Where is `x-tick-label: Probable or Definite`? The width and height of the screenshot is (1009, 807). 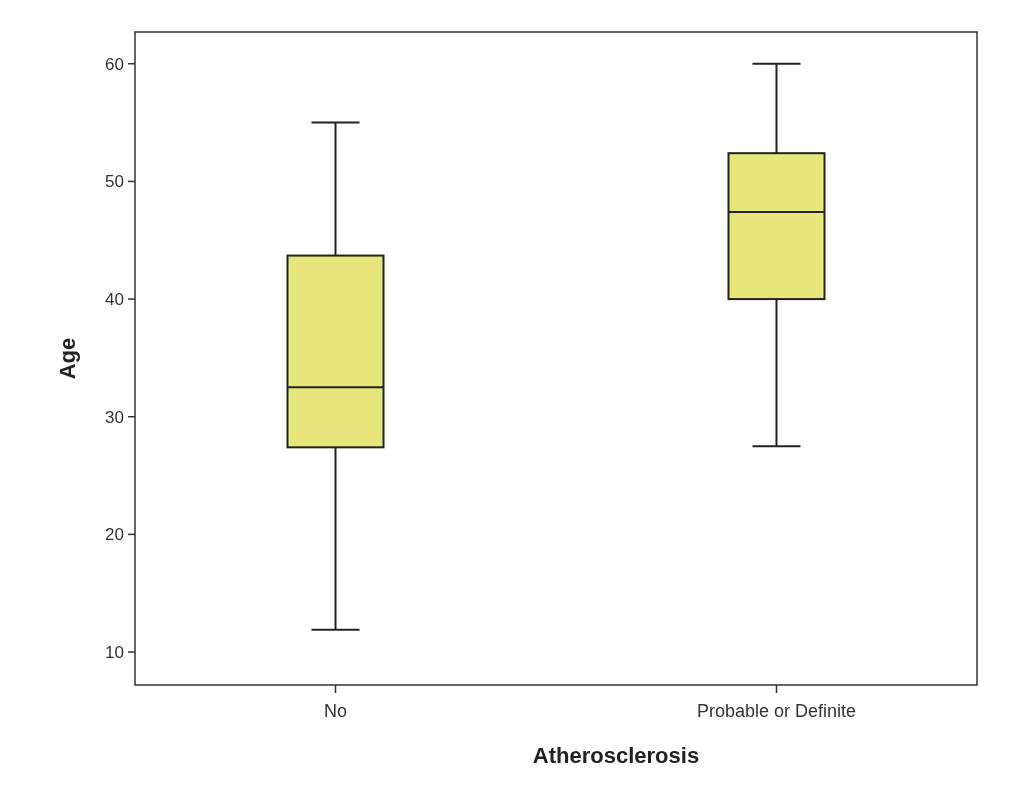 x-tick-label: Probable or Definite is located at coordinates (776, 711).